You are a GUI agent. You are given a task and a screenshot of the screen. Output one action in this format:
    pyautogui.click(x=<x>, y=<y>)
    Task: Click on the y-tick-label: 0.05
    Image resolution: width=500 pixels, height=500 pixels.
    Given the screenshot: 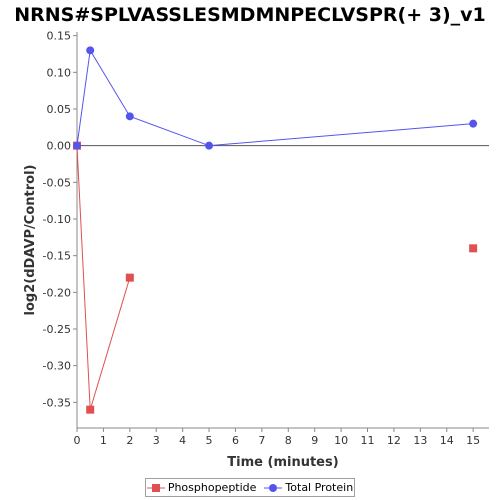 What is the action you would take?
    pyautogui.click(x=59, y=109)
    